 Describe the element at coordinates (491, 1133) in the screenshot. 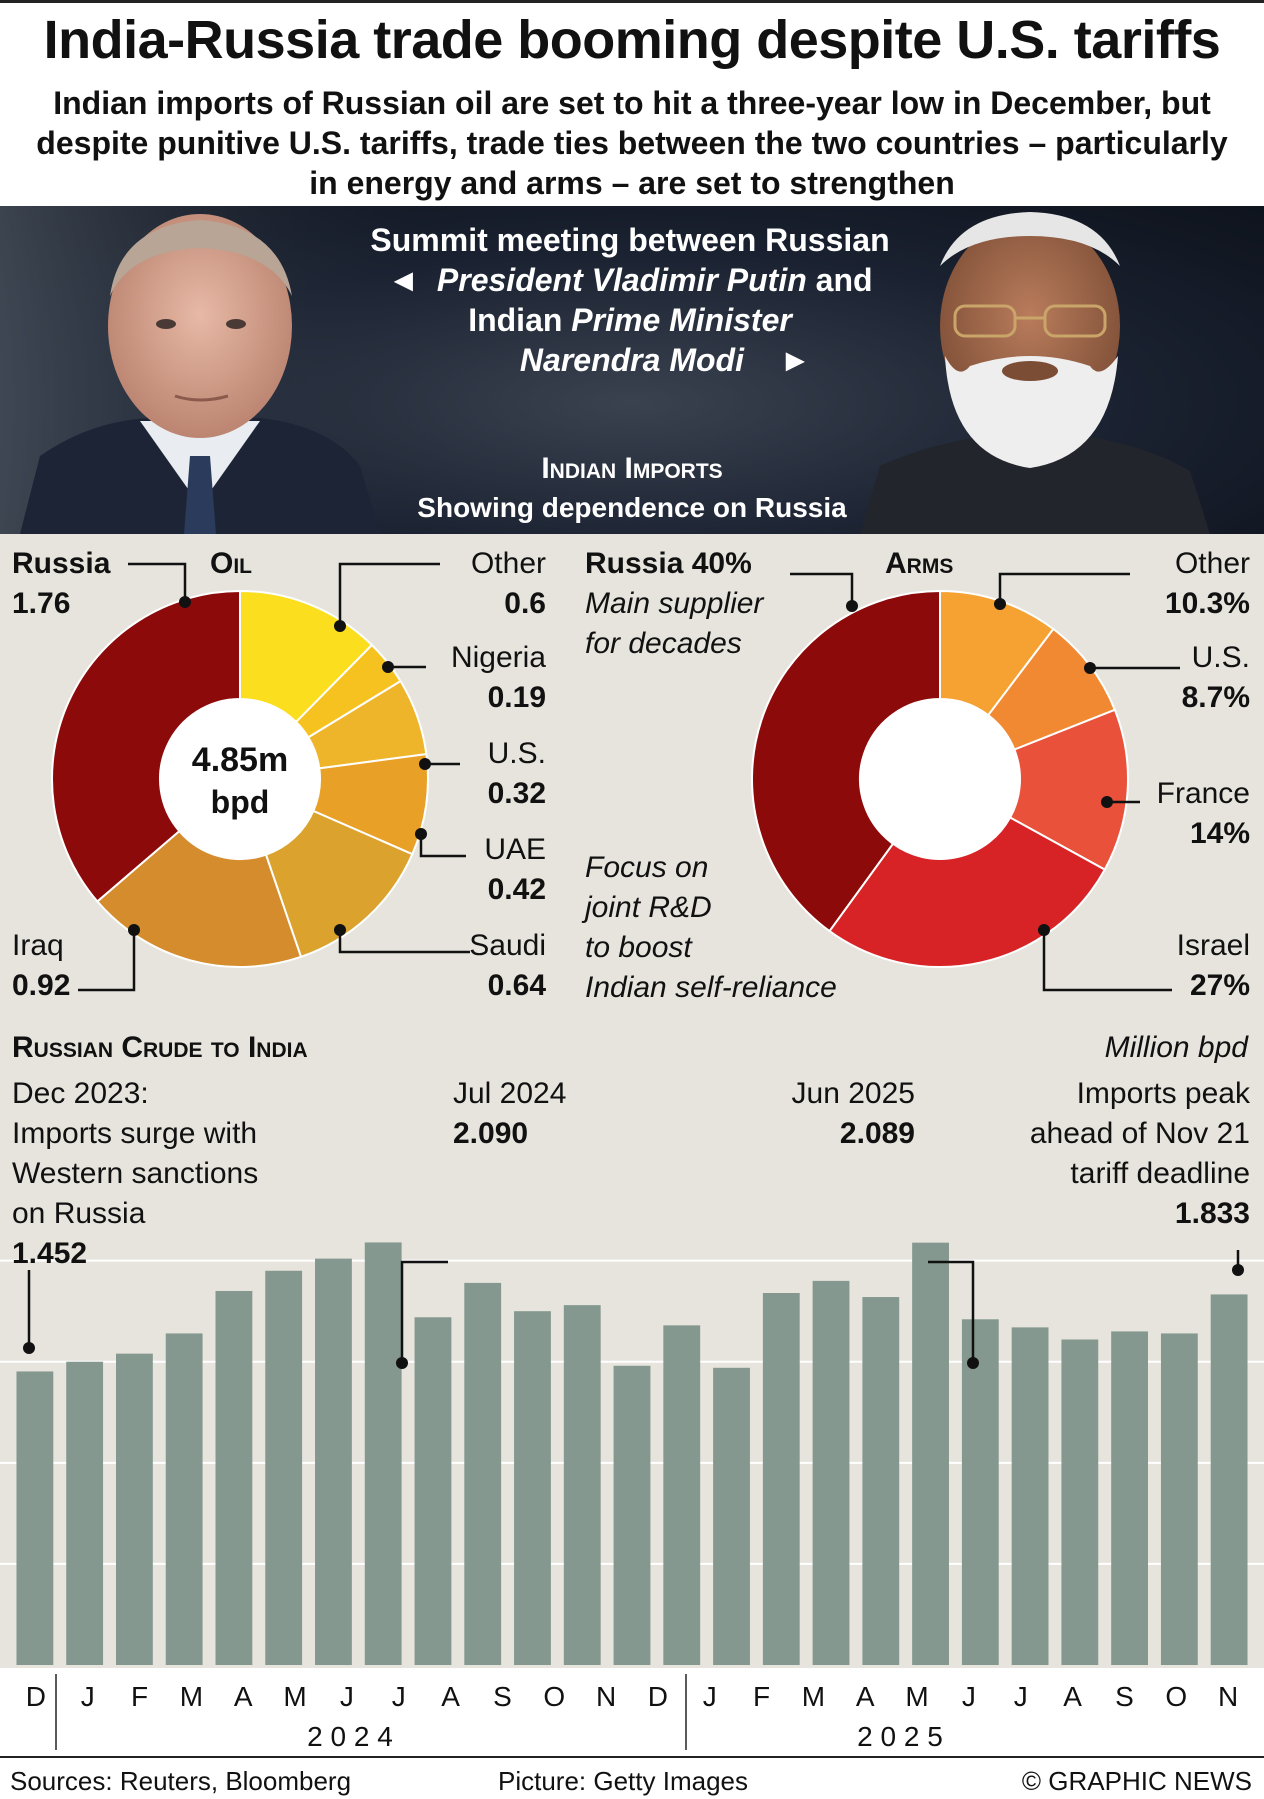

I see `jul2024-value: 2.090` at that location.